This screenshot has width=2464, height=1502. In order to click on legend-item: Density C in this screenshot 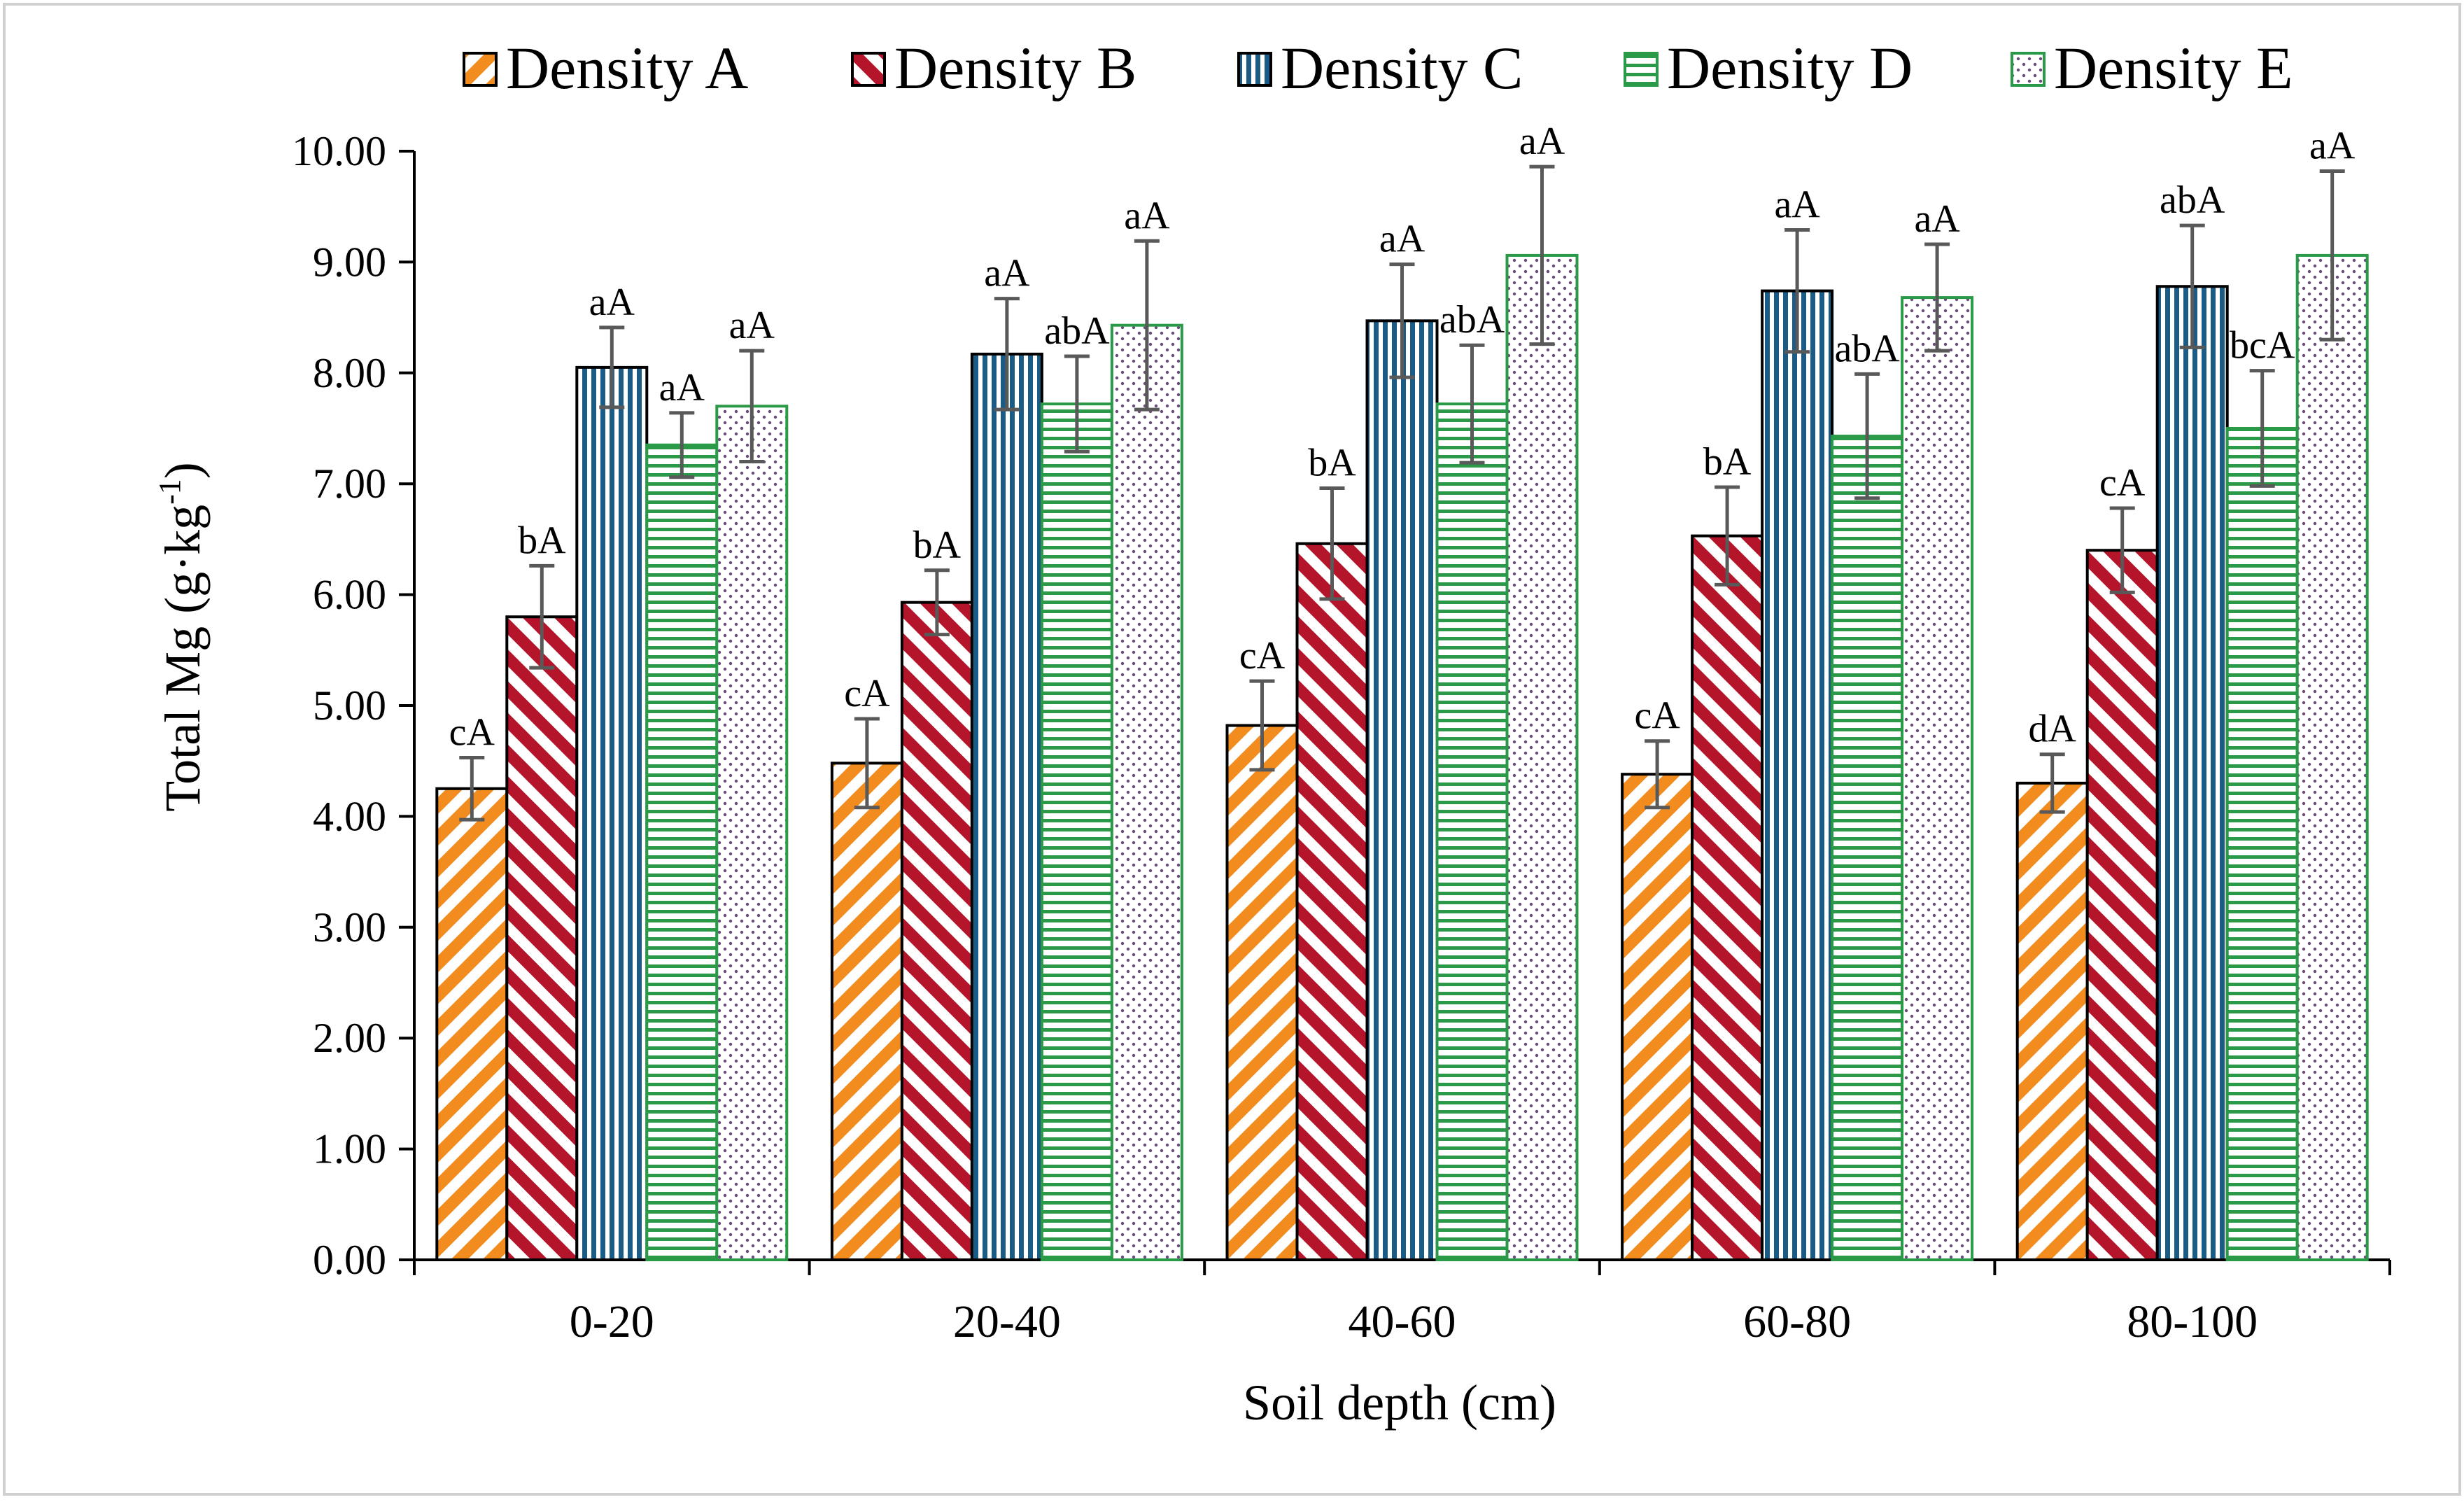, I will do `click(1380, 67)`.